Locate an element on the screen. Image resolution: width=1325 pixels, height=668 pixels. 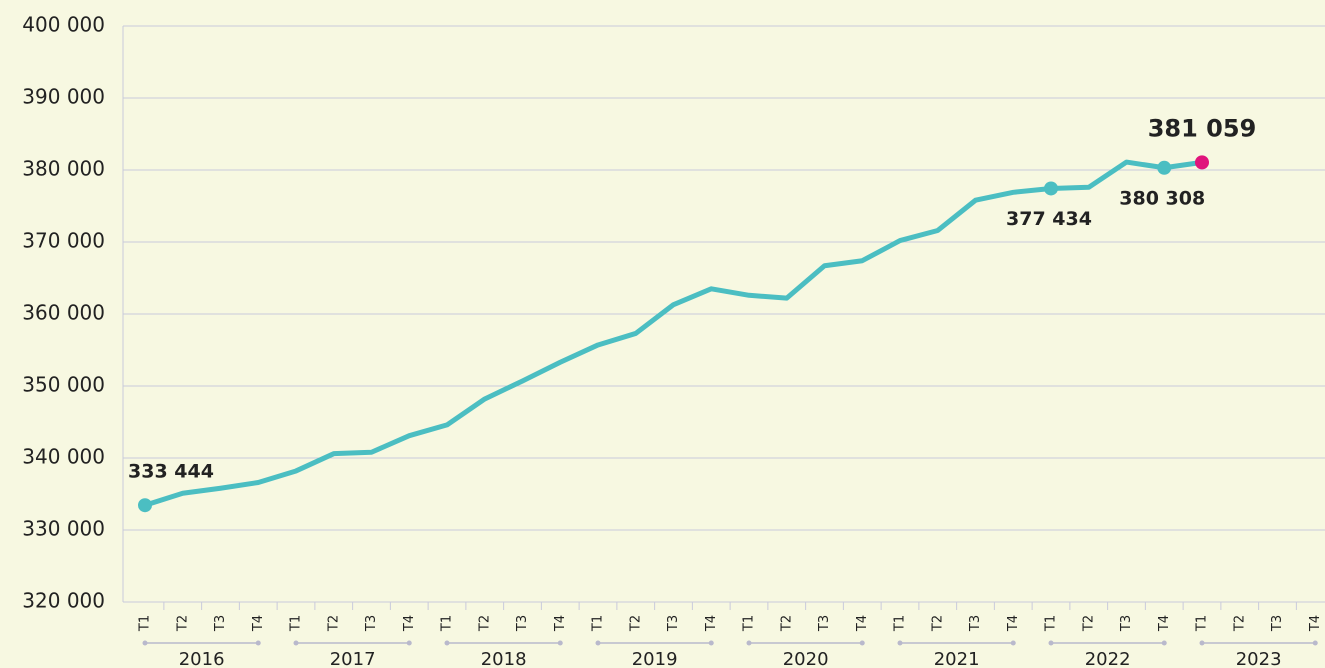
data-label: 381 059 is located at coordinates (1202, 128).